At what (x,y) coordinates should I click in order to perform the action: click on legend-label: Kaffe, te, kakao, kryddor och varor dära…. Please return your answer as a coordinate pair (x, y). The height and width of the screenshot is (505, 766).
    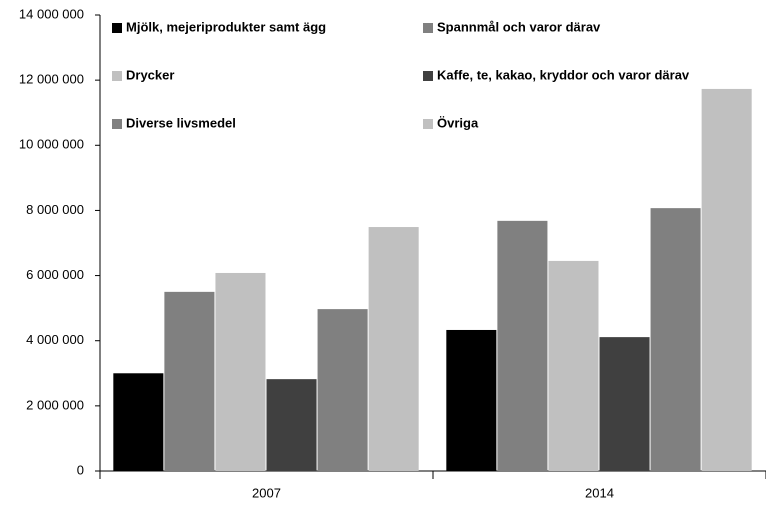
    Looking at the image, I should click on (563, 74).